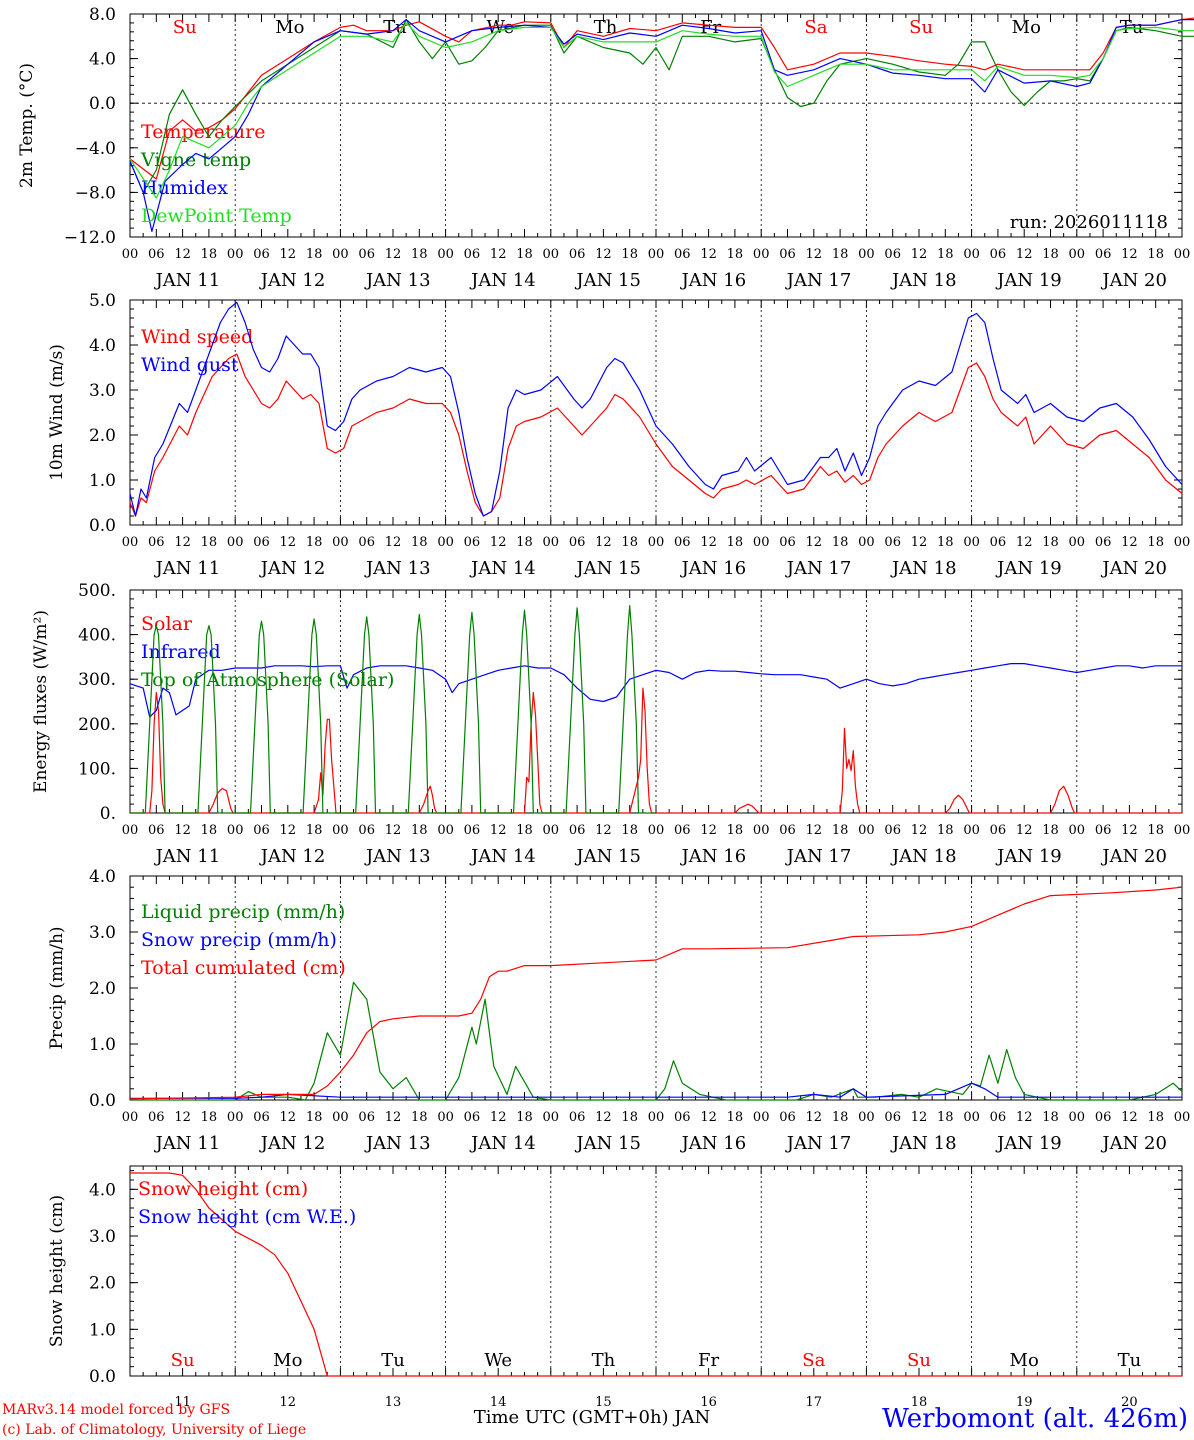  I want to click on series-line-total-cumulated-cm-, so click(656, 993).